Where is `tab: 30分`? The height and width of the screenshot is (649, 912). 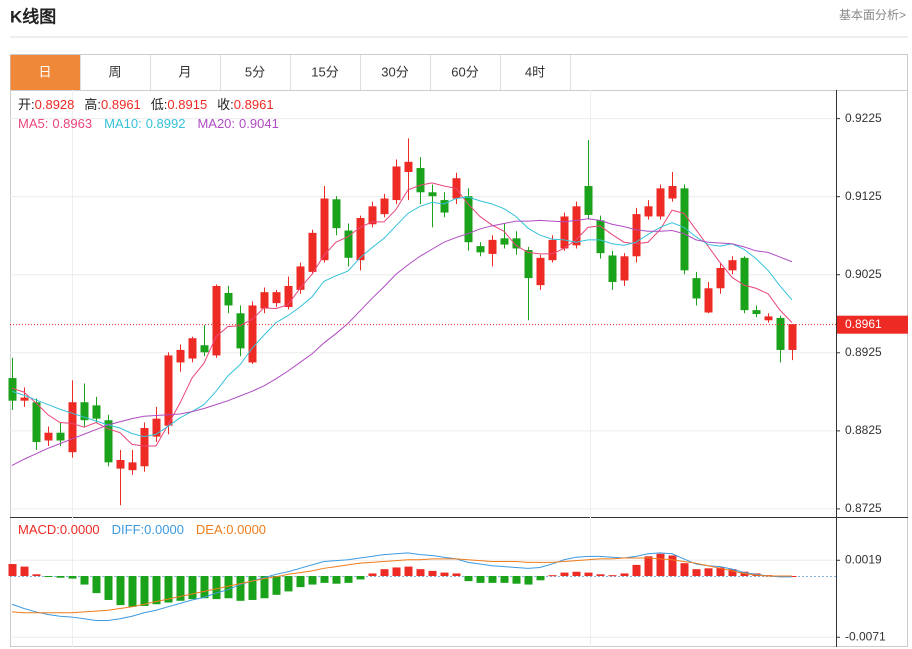 tab: 30分 is located at coordinates (394, 71).